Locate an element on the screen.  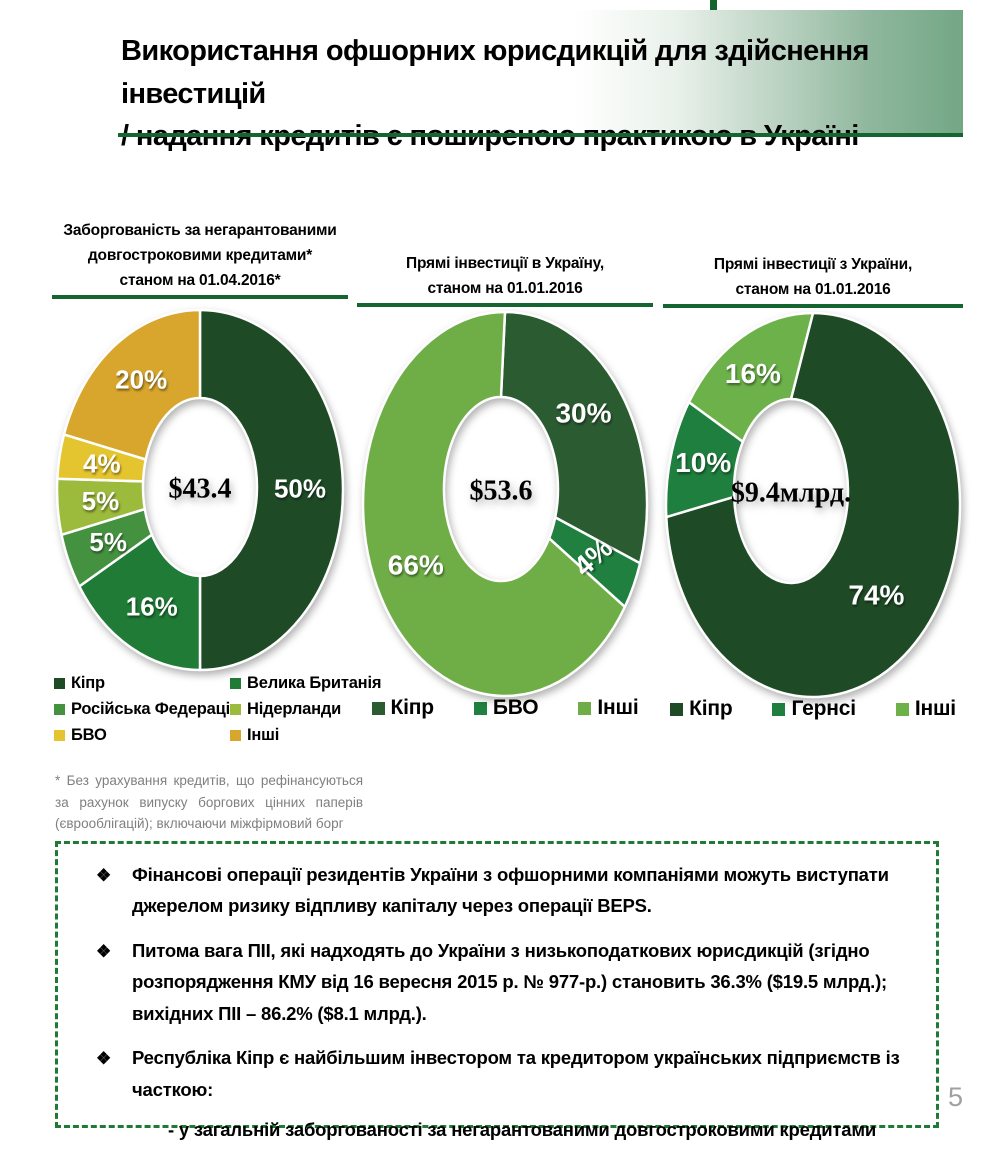
legend-item-Нідерланди: Нідерланди is located at coordinates (305, 709).